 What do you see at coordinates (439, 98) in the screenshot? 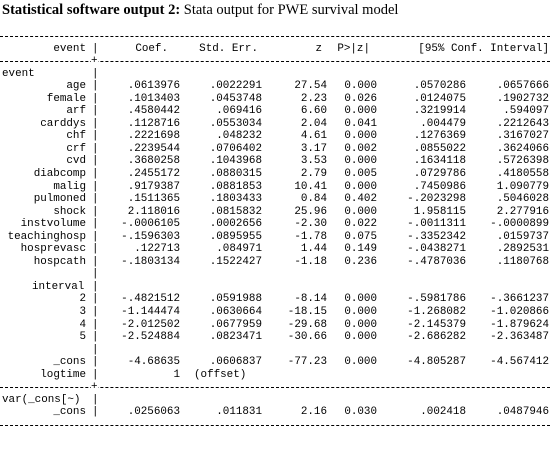
I see `ci-lower-cell: .0124075` at bounding box center [439, 98].